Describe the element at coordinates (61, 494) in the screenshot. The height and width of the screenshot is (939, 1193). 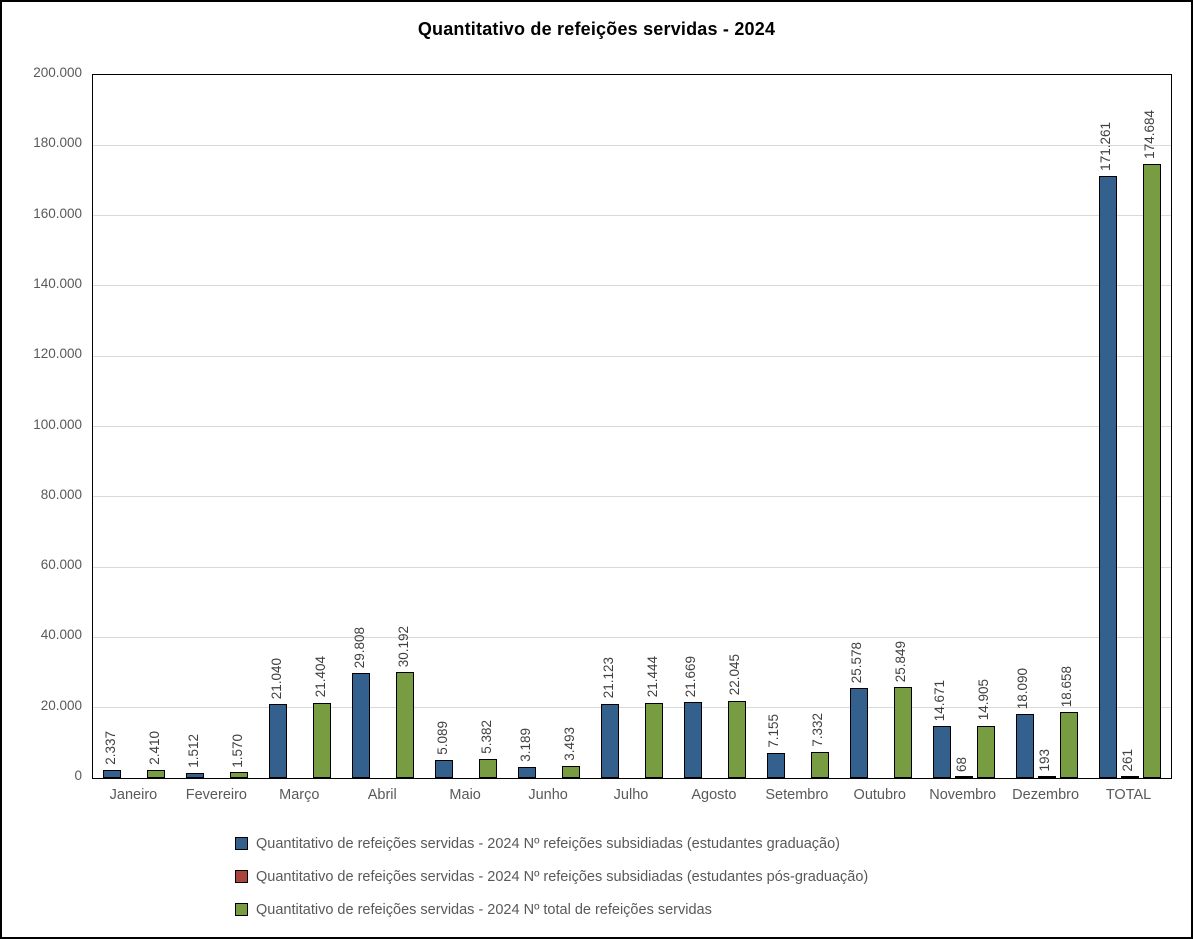
I see `y-axis-tick-label: 80.000` at that location.